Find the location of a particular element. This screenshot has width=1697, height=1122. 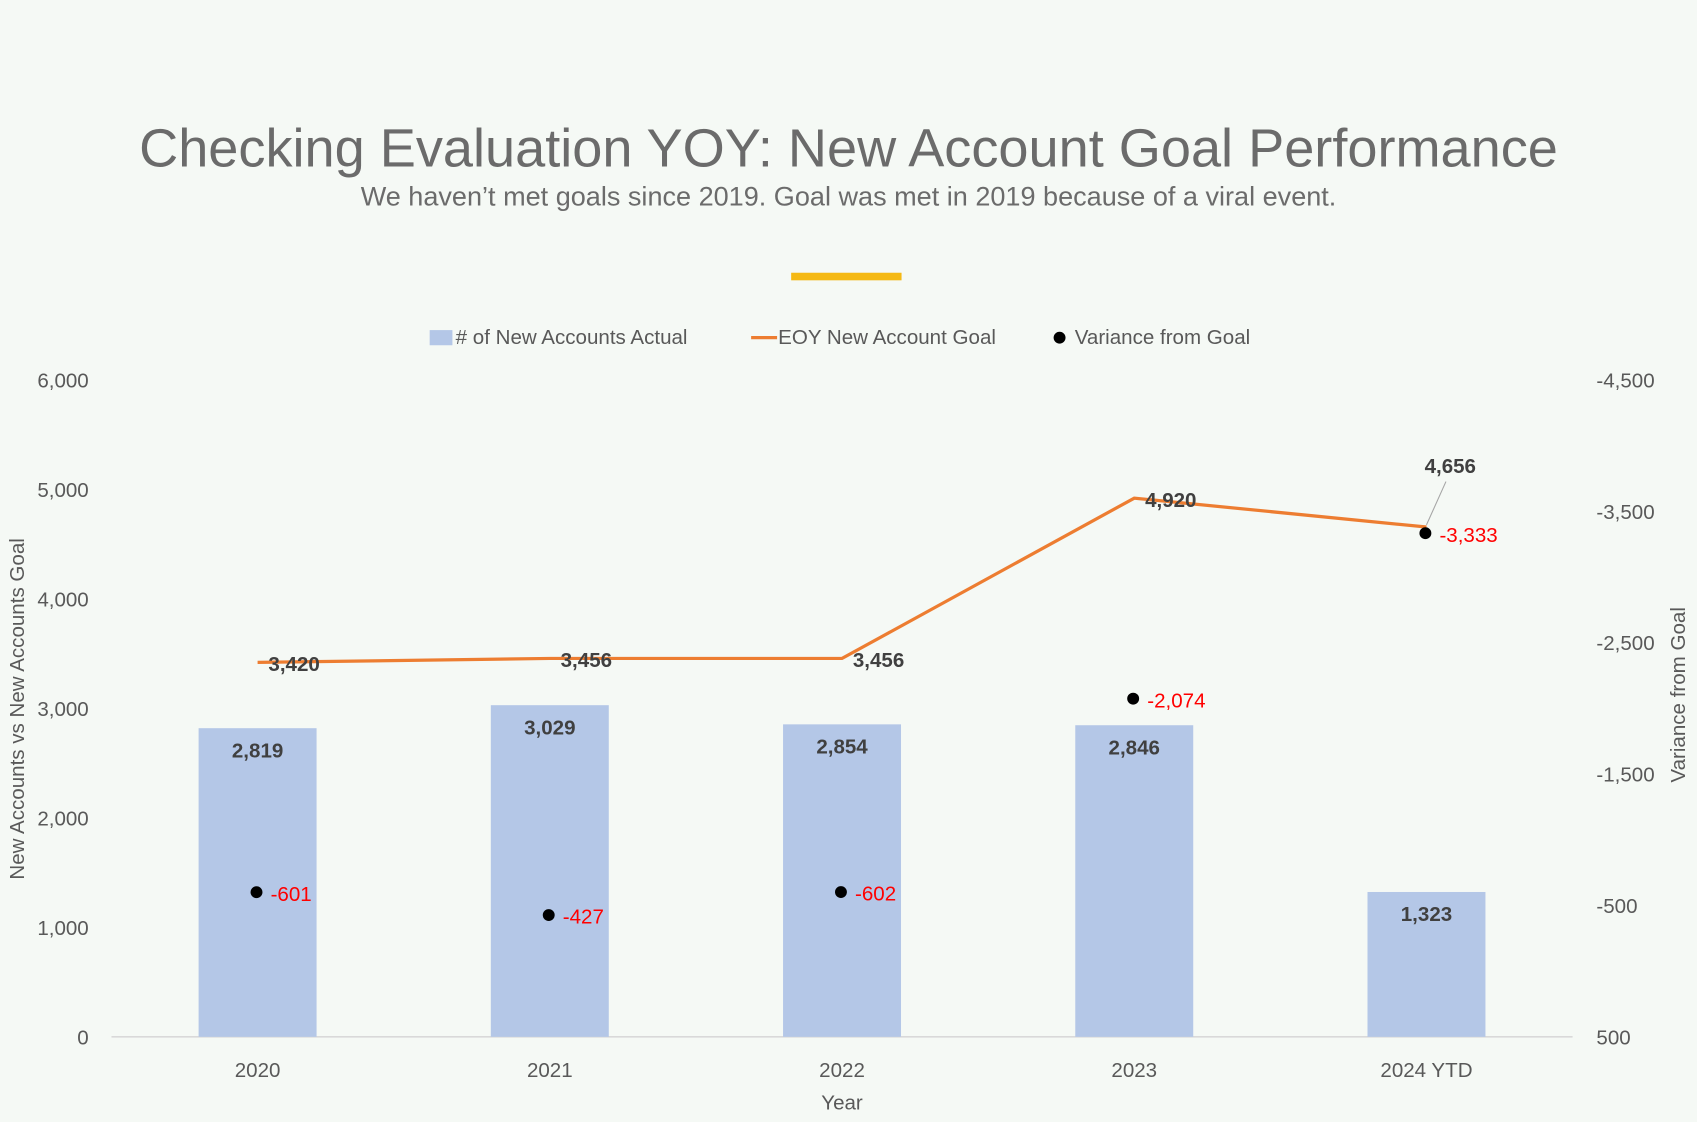

bar-data-label: 3,029 is located at coordinates (549, 727).